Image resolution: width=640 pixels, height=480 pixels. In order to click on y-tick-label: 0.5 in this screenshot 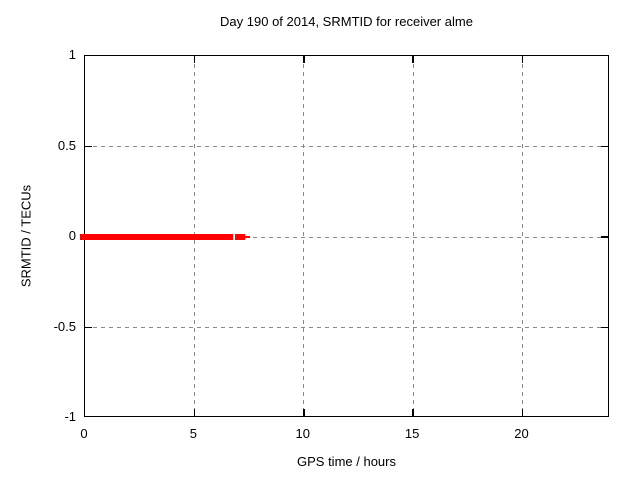, I will do `click(66, 145)`.